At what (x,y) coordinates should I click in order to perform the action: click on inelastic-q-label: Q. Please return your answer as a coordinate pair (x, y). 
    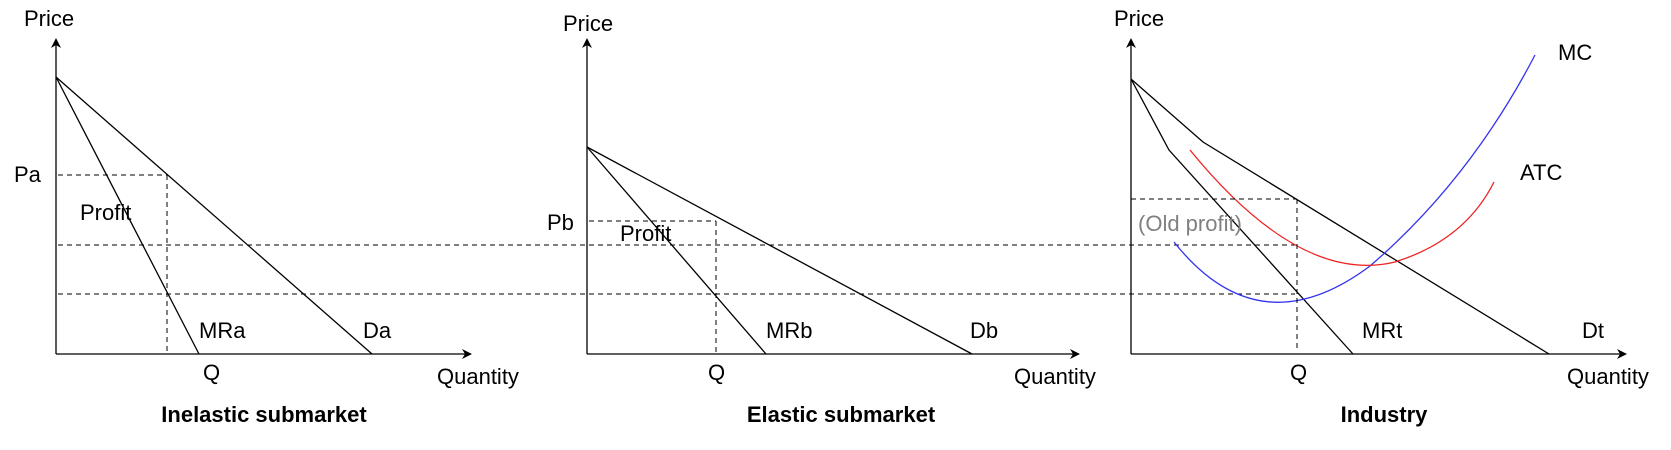
    Looking at the image, I should click on (211, 372).